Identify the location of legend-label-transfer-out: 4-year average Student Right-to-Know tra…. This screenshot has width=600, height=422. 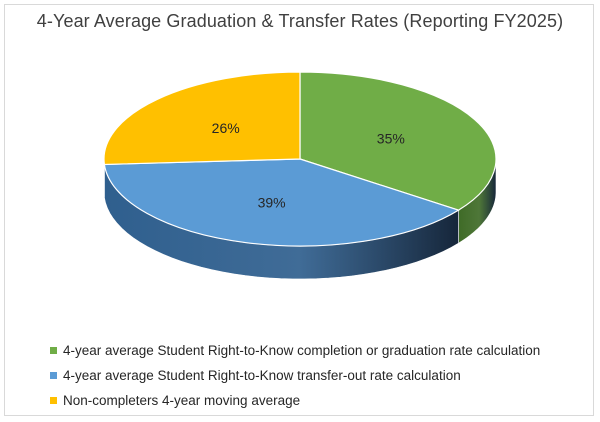
(262, 375).